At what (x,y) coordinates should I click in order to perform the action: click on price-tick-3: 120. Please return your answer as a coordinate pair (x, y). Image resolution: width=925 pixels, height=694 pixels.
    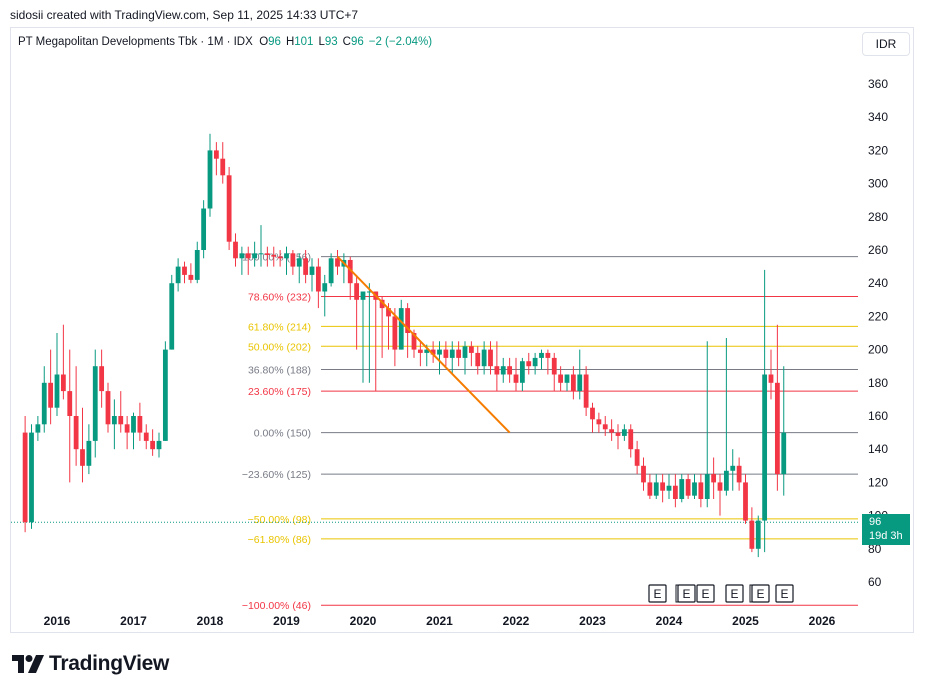
    Looking at the image, I should click on (878, 482).